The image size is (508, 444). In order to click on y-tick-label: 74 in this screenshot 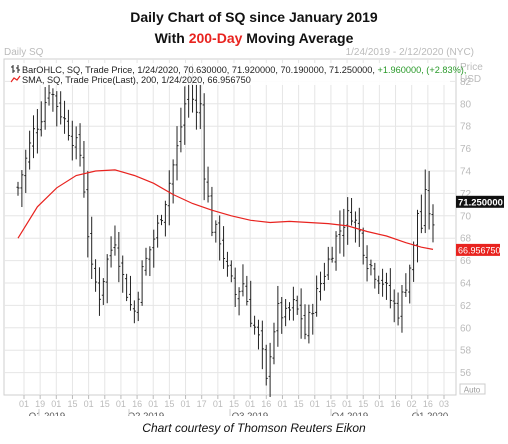, I will do `click(466, 172)`.